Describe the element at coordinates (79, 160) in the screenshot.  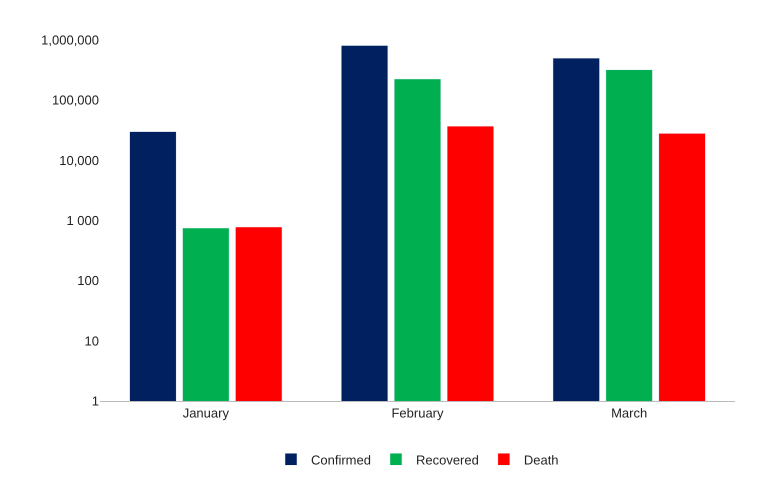
I see `y-tick-label: 10,000` at that location.